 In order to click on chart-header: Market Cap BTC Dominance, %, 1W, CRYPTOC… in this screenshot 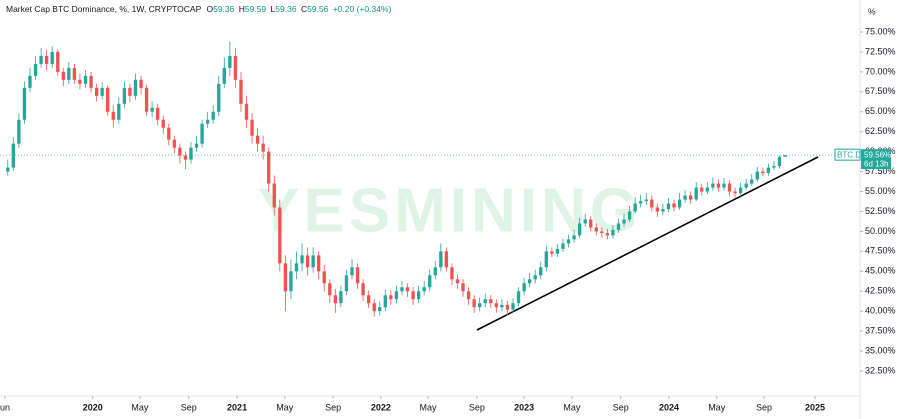, I will do `click(198, 9)`.